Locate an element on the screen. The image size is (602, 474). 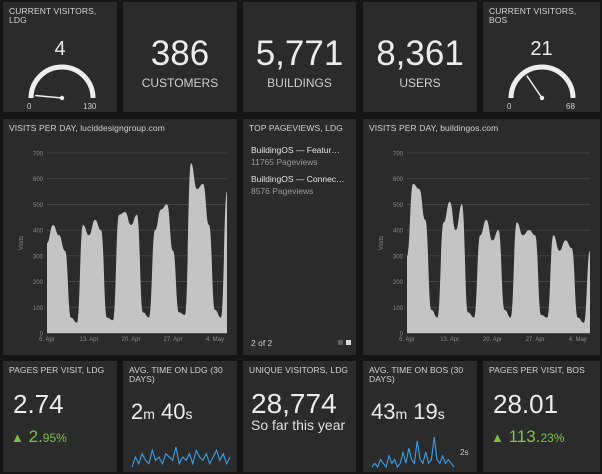
tile-title: PAGES PER VISIT, BOS is located at coordinates (537, 370).